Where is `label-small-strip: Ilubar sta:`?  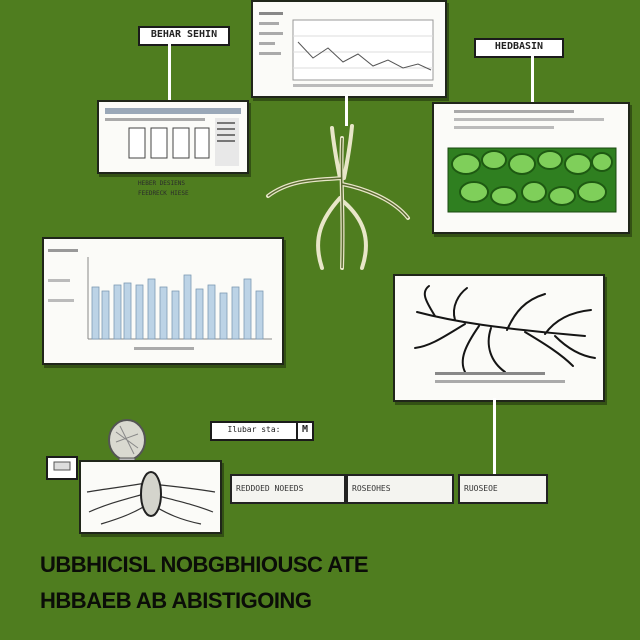 label-small-strip: Ilubar sta: is located at coordinates (254, 431).